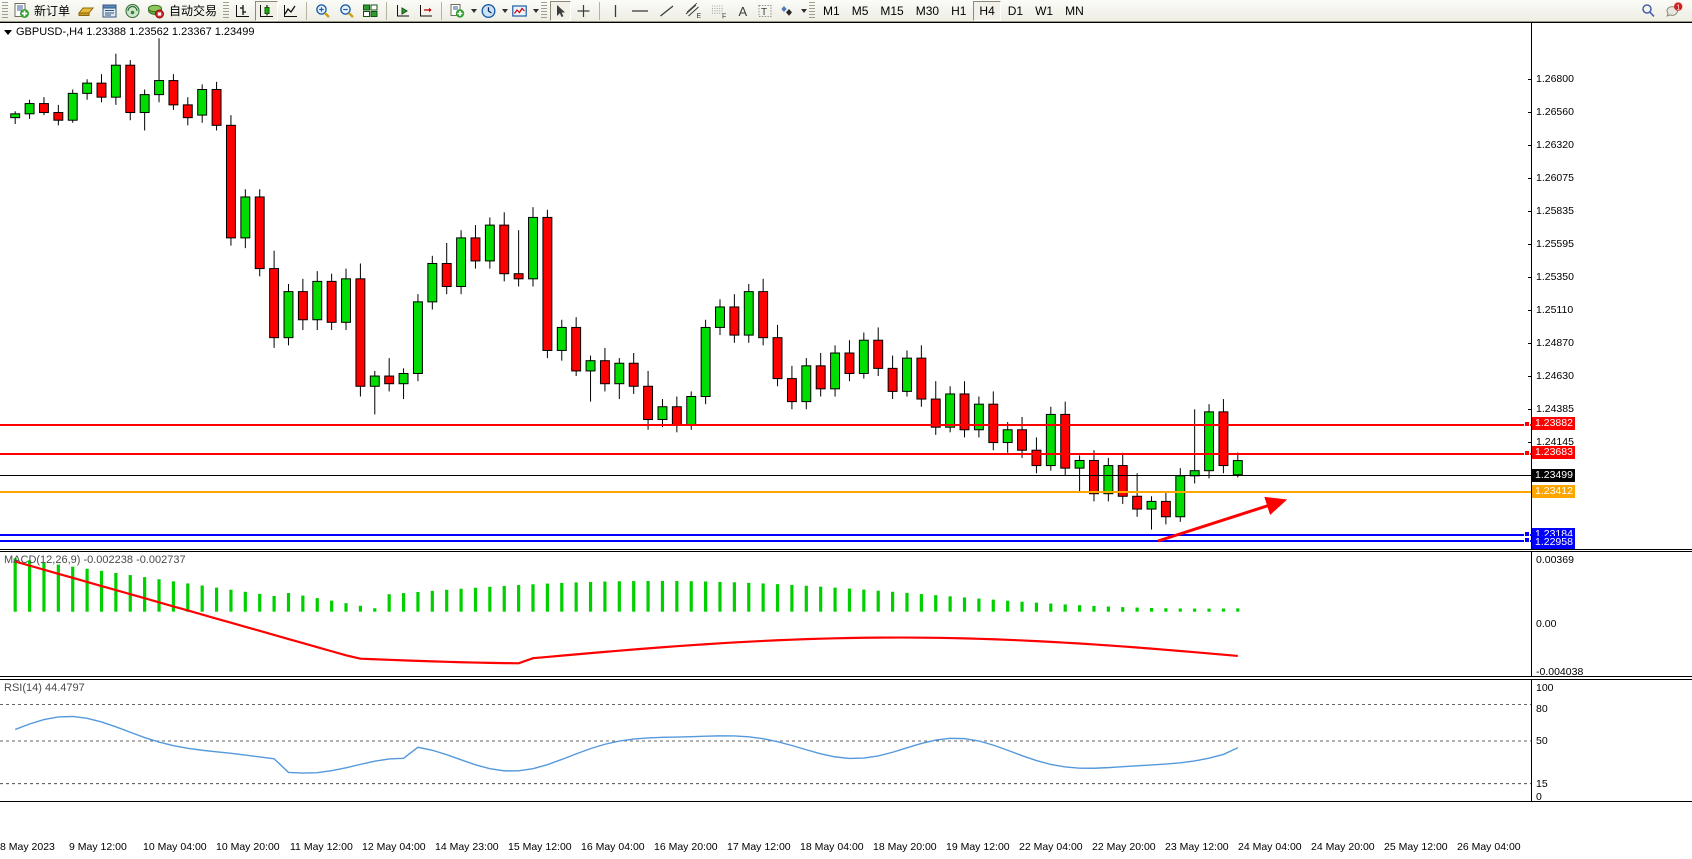 This screenshot has height=859, width=1692. I want to click on notification-bubble-icon: 1, so click(1674, 9).